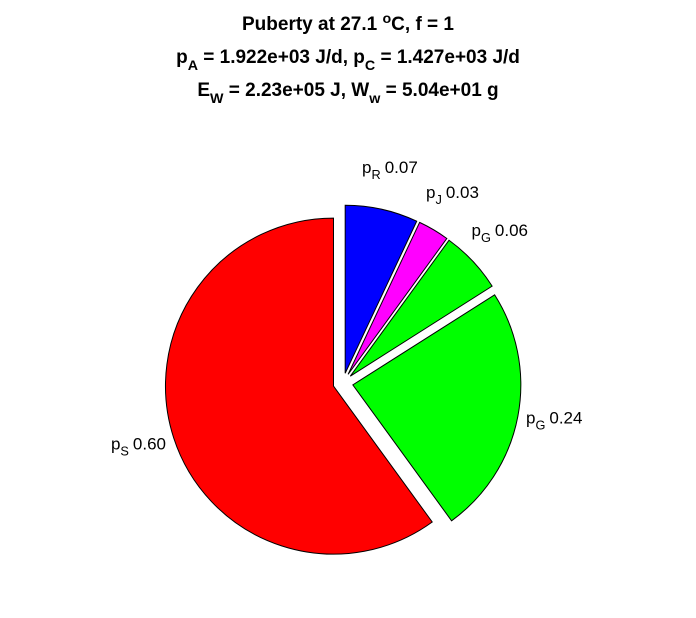  Describe the element at coordinates (438, 199) in the screenshot. I see `script-text: J` at that location.